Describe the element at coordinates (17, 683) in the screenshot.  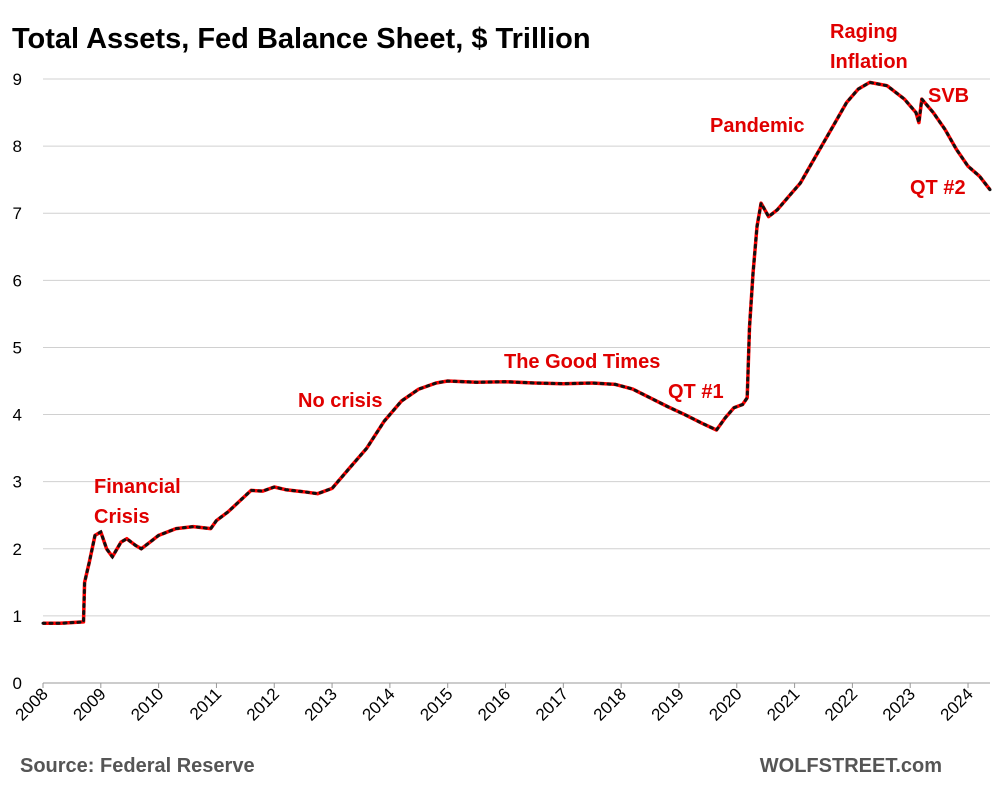
I see `y-tick-label: 0` at that location.